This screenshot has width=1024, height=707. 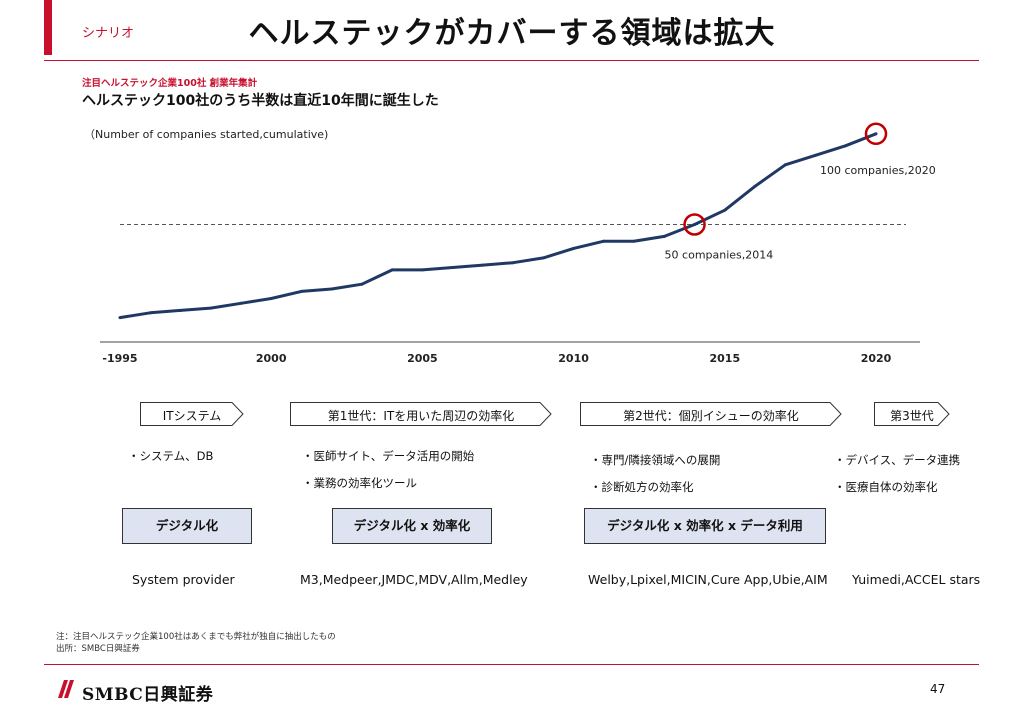 I want to click on company-list: M3,Medpeer,JMDC,MDV,Allm,Medley, so click(x=414, y=579).